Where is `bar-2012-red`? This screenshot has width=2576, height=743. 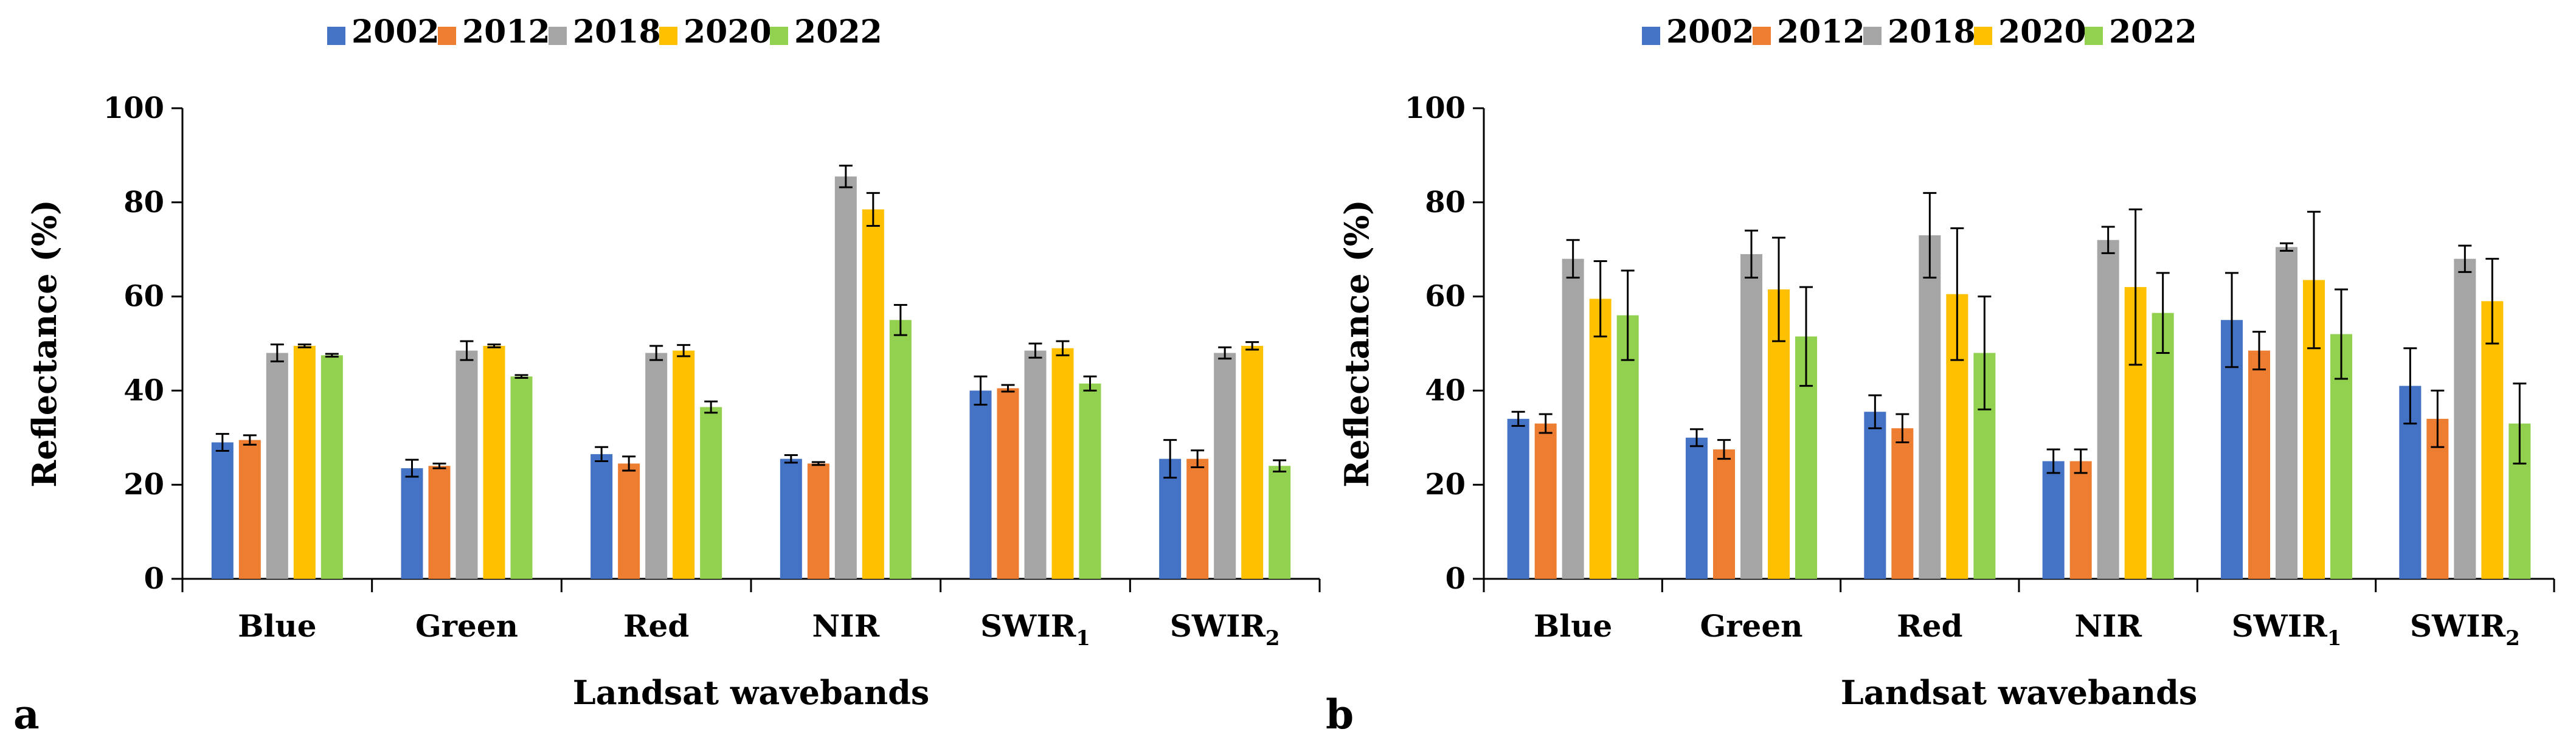 bar-2012-red is located at coordinates (629, 521).